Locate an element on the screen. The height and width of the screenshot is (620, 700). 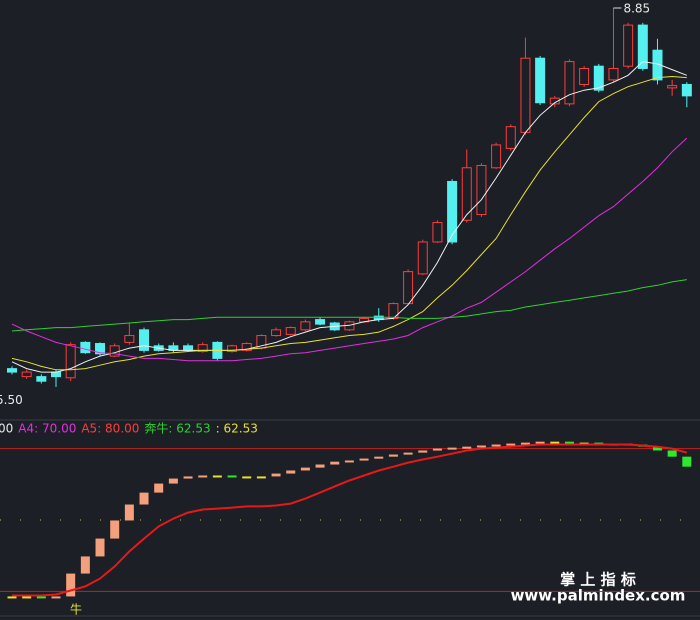
moving-average is located at coordinates (349, 305).